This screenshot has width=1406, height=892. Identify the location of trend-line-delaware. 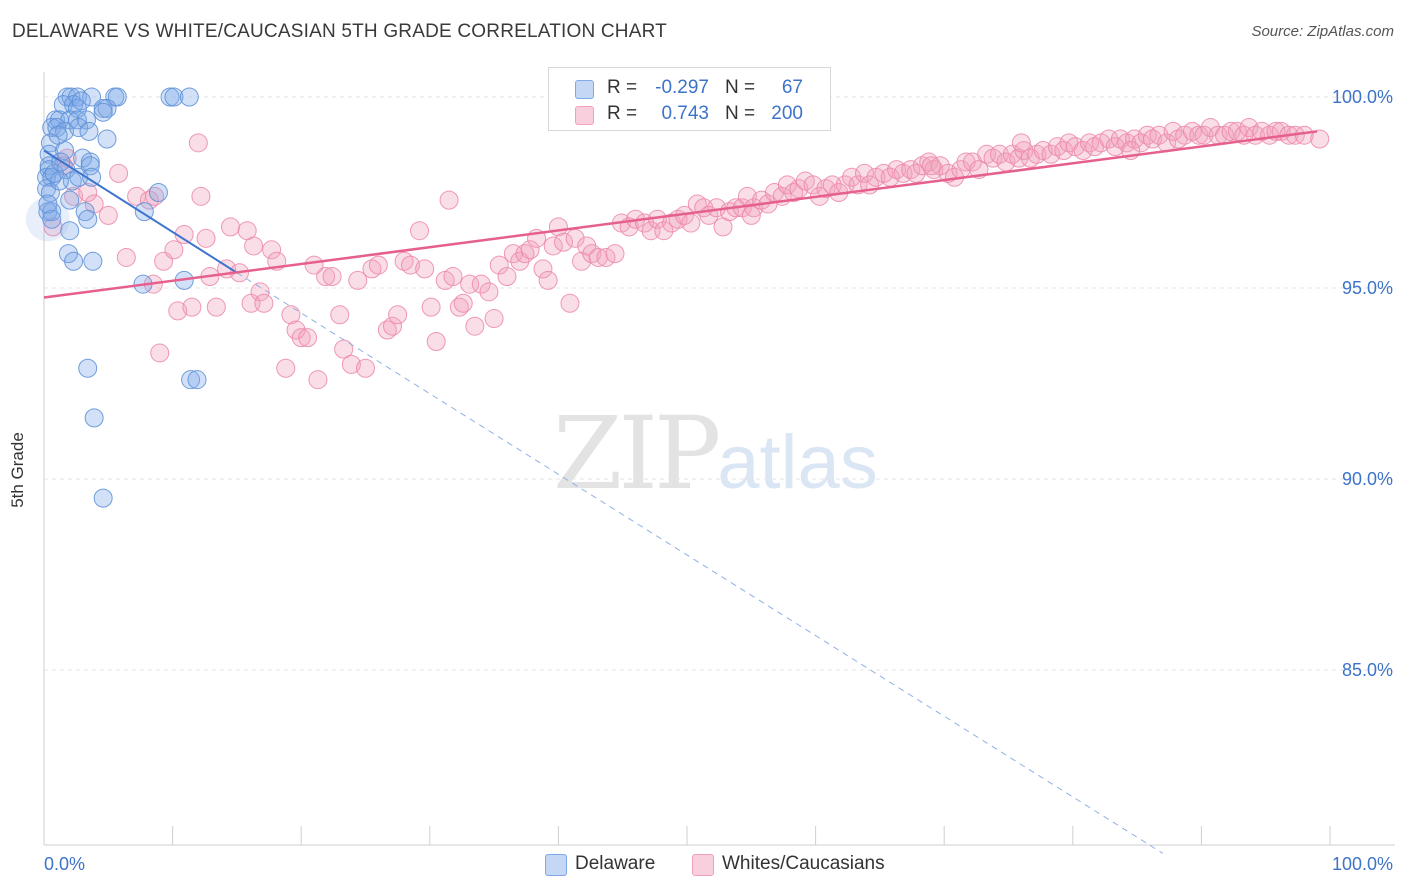
(140, 211).